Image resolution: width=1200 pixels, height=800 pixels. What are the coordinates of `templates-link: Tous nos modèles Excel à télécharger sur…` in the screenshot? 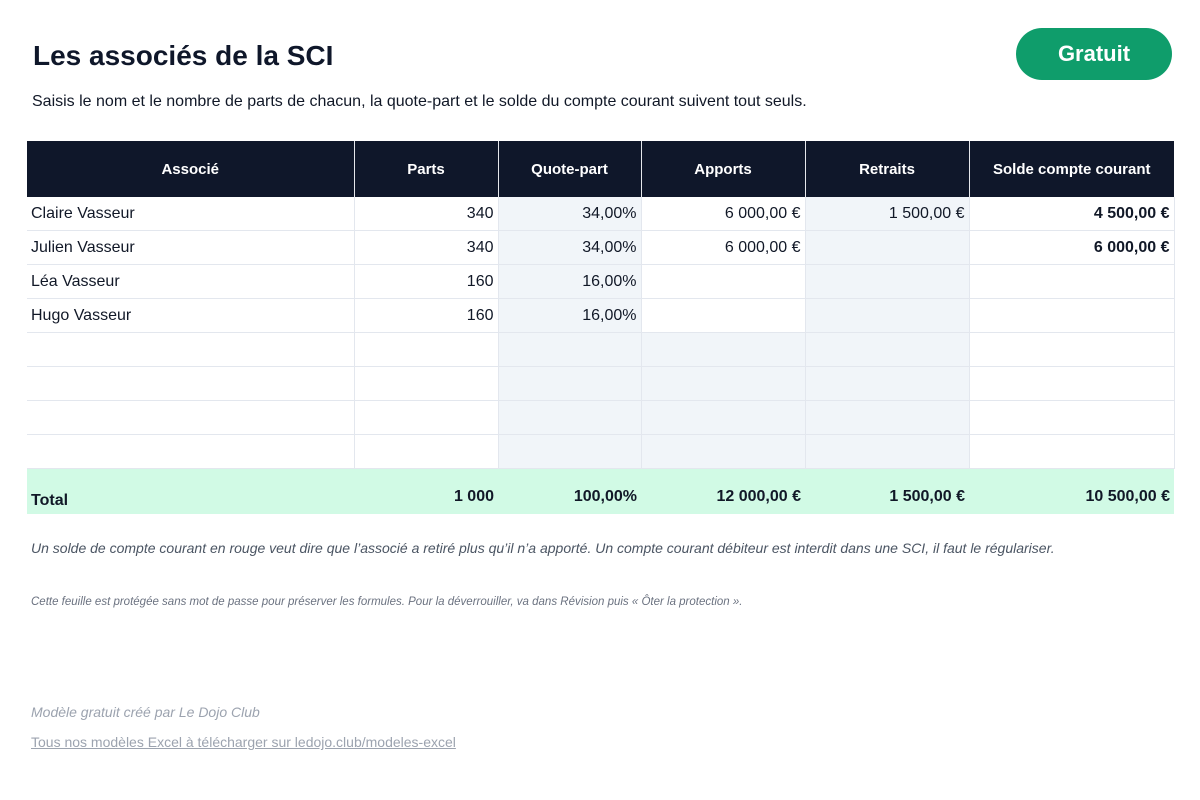 It's located at (243, 742).